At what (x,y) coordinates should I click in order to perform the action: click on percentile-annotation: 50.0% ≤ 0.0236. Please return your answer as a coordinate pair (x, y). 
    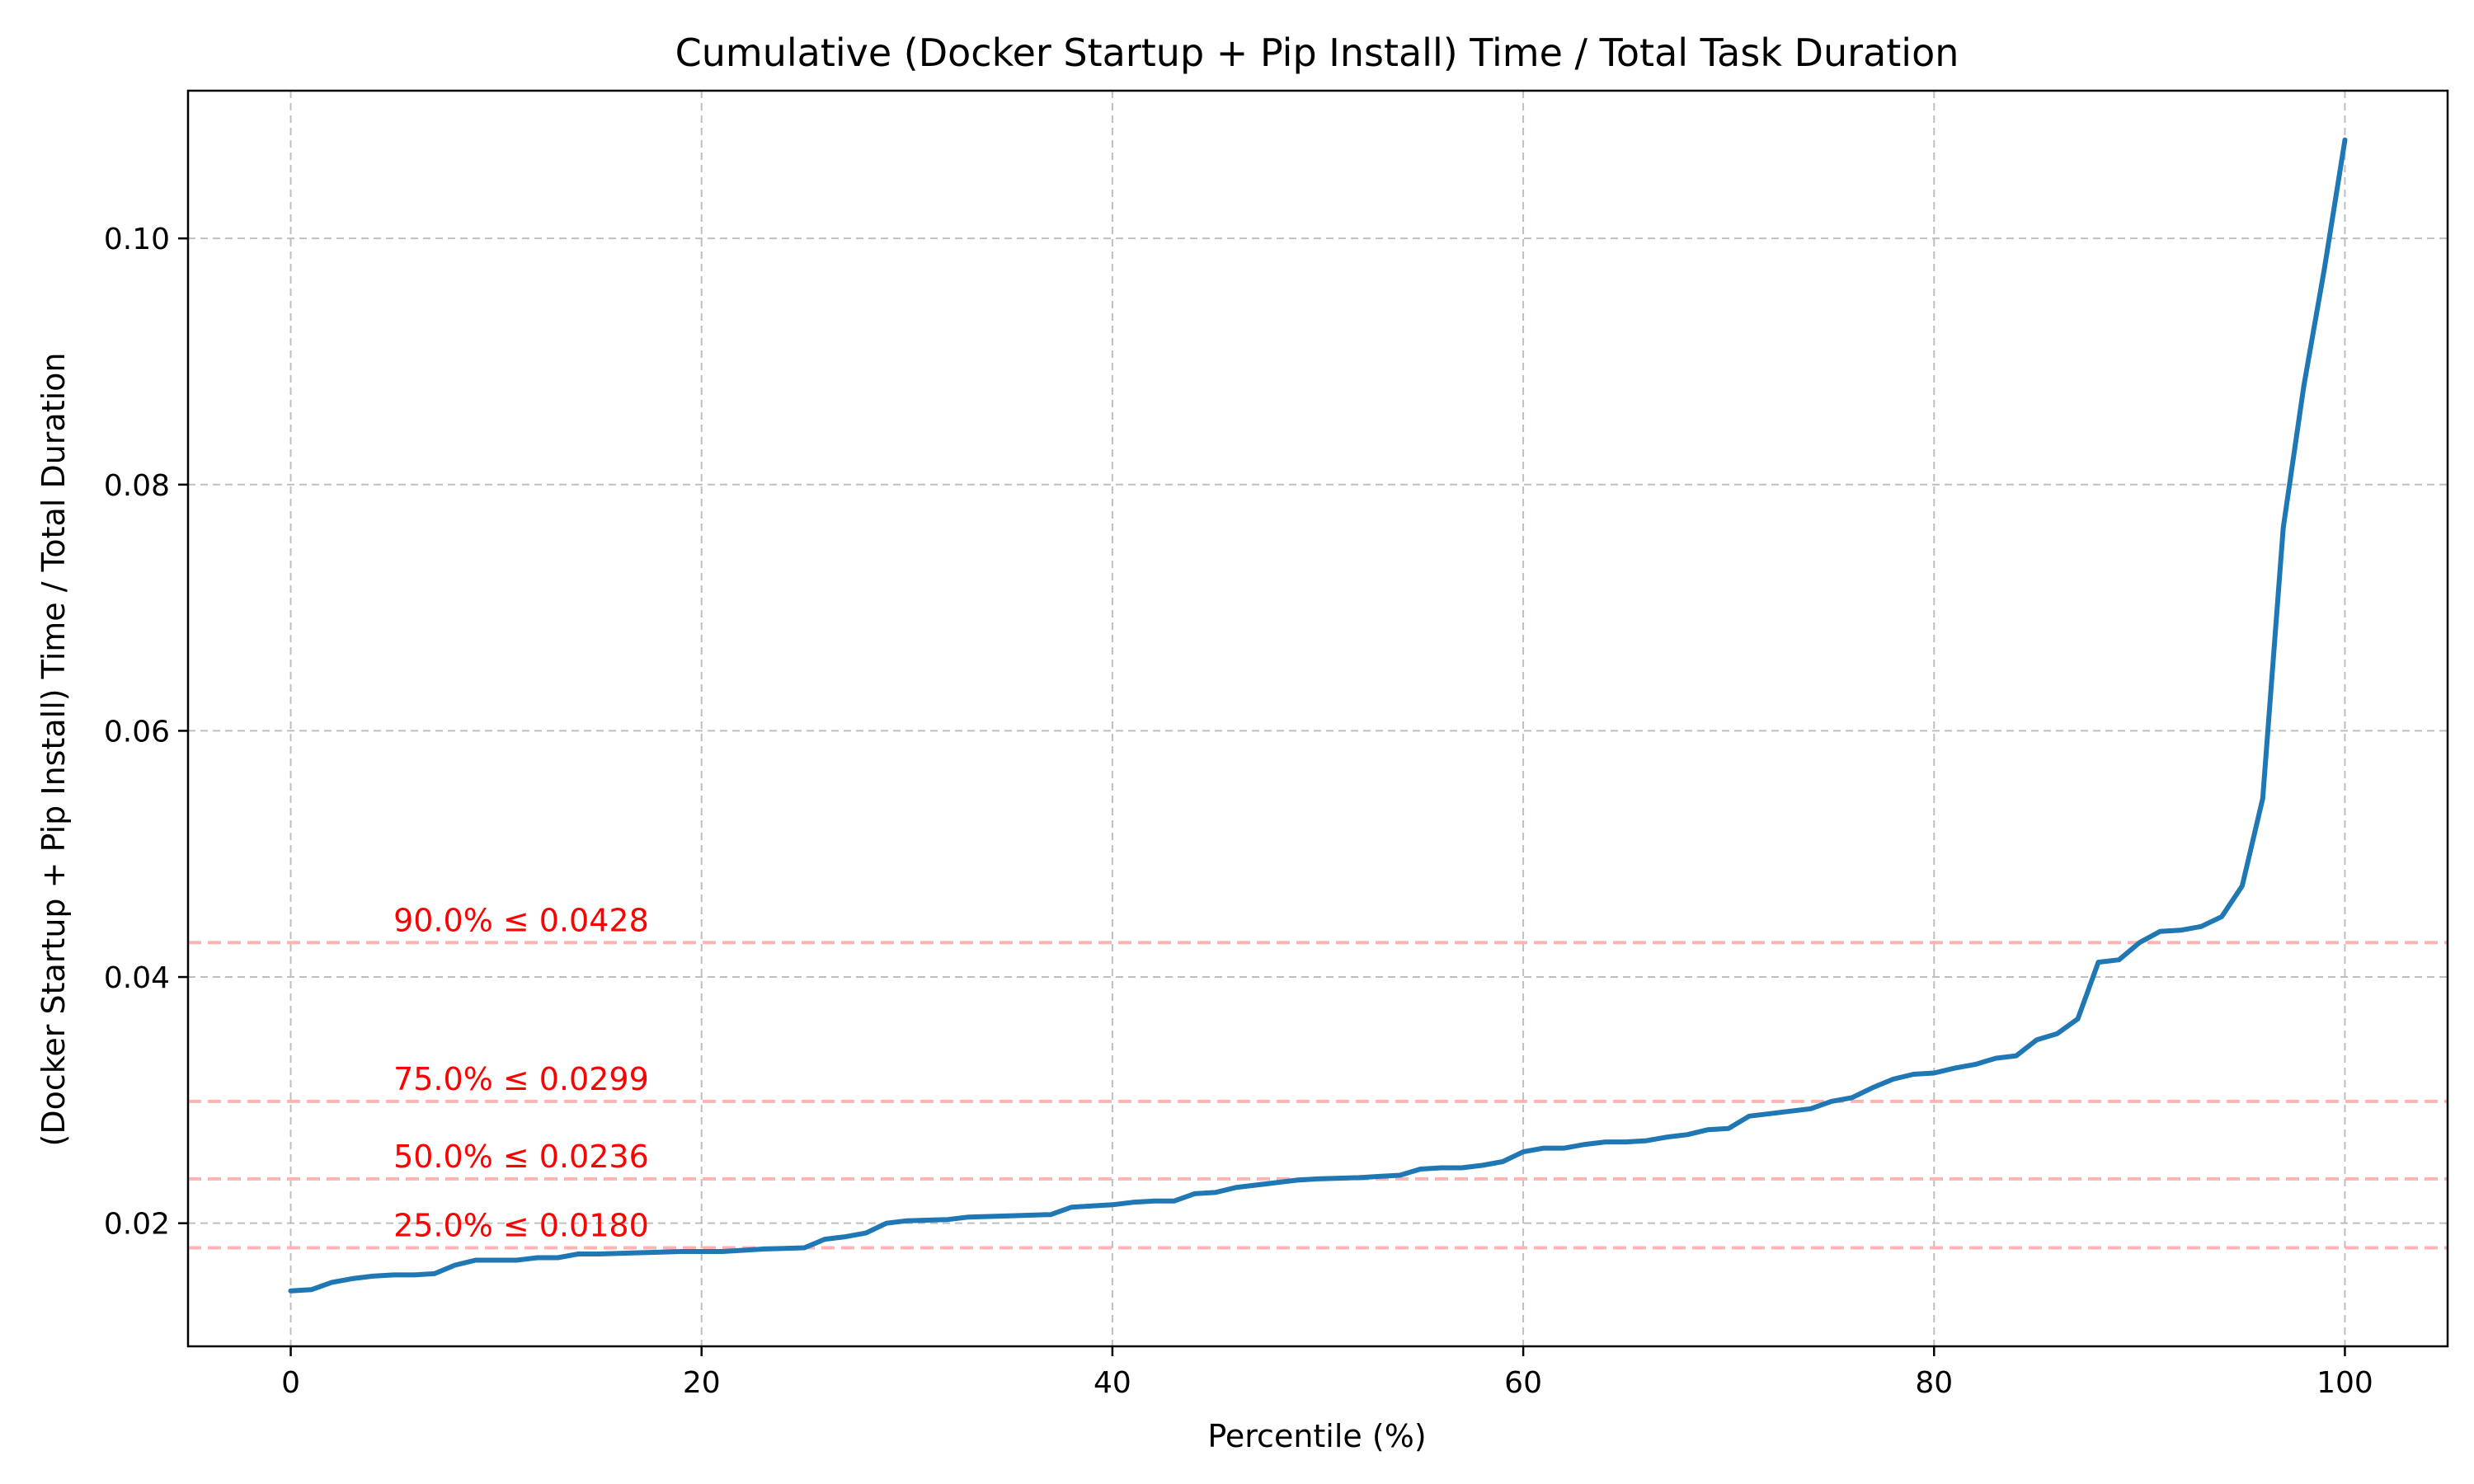
    Looking at the image, I should click on (521, 1157).